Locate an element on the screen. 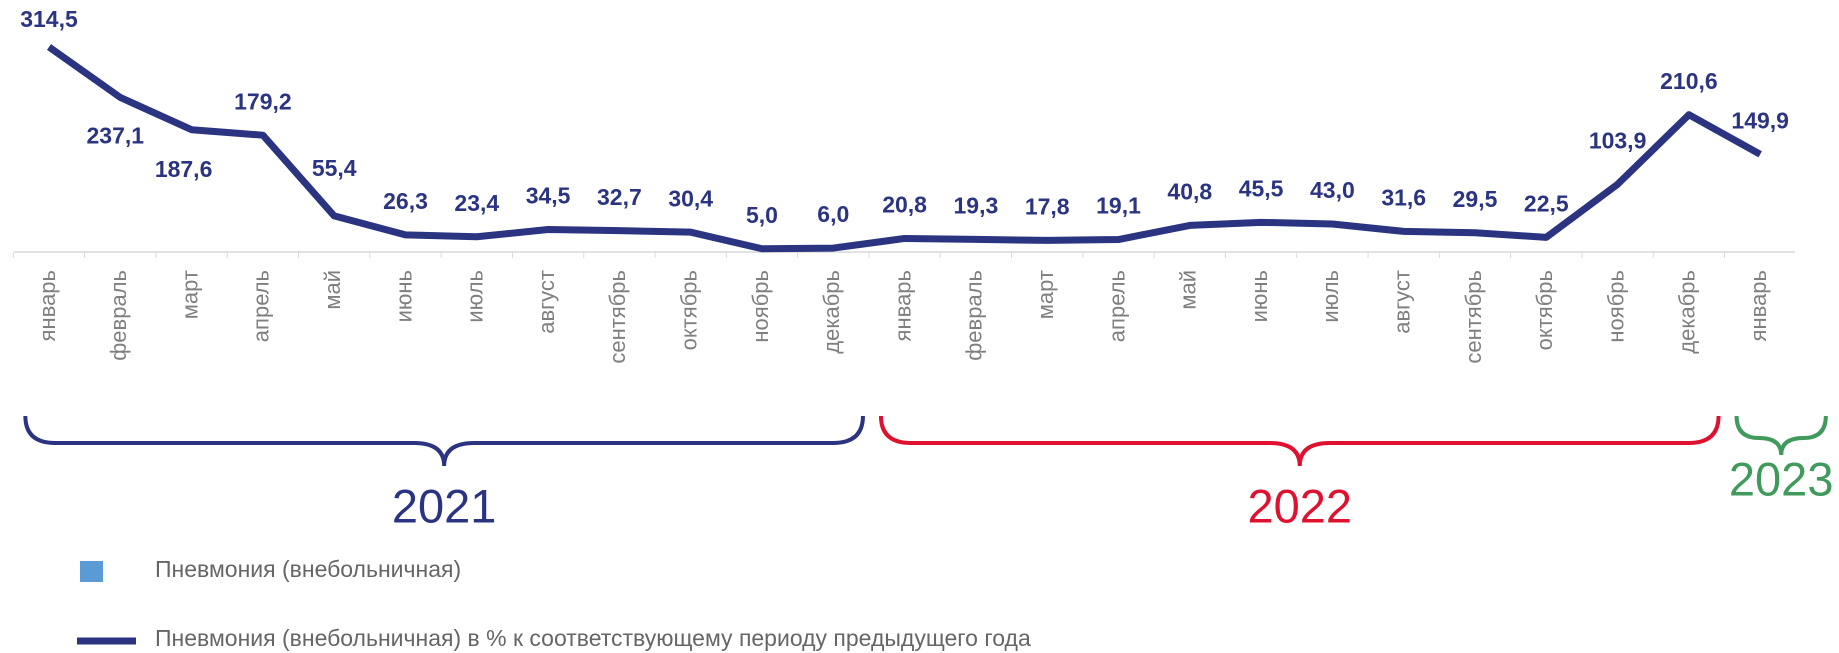  data-label: 43,0 is located at coordinates (1332, 190).